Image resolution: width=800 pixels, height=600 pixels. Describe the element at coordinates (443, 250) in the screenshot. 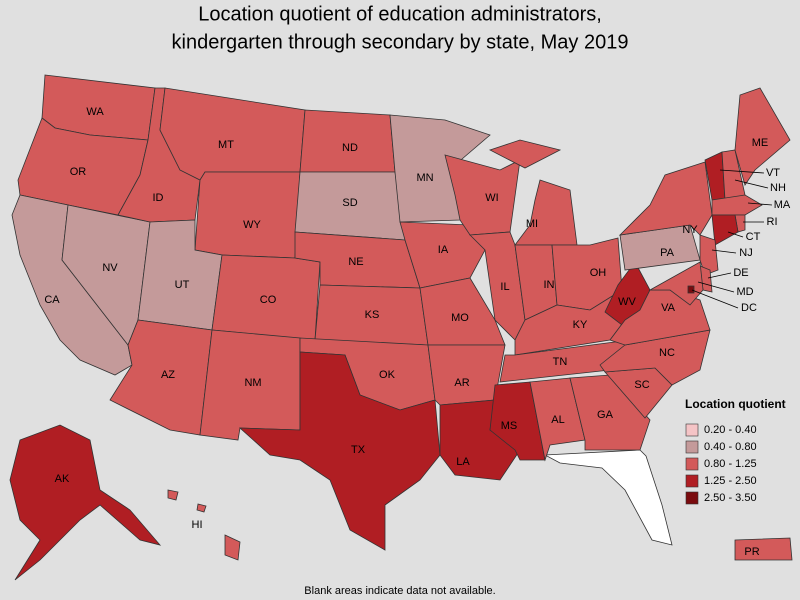

I see `state-label: IA` at that location.